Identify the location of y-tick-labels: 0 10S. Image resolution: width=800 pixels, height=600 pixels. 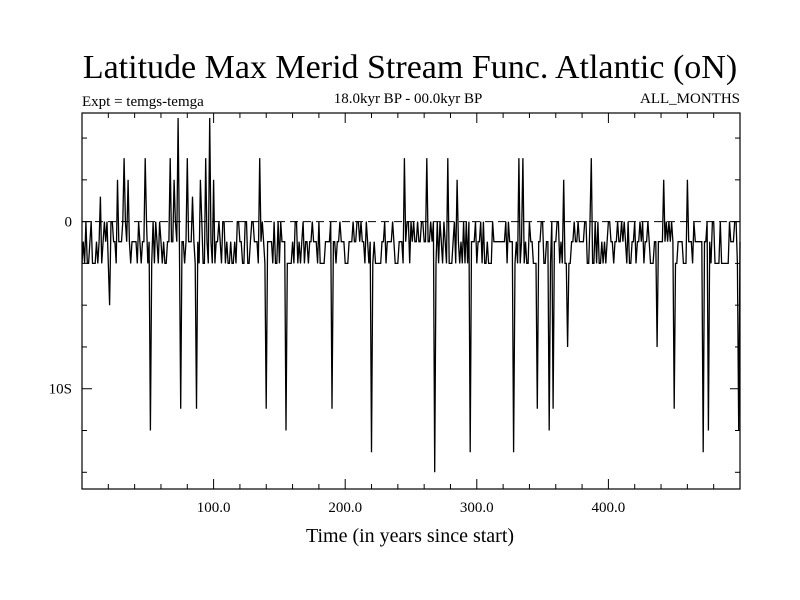
(60, 306).